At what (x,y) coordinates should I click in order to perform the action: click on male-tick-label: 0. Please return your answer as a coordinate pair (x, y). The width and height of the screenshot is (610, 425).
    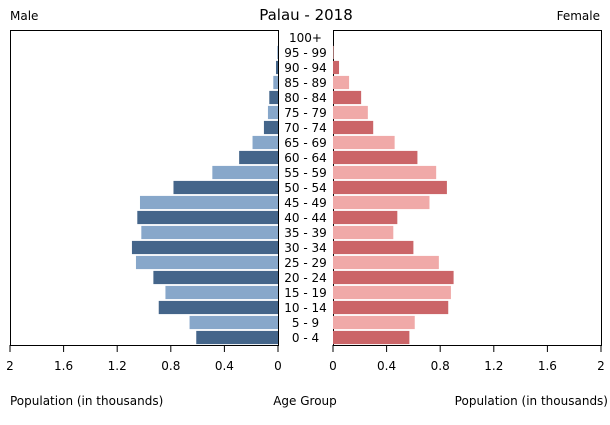
    Looking at the image, I should click on (278, 366).